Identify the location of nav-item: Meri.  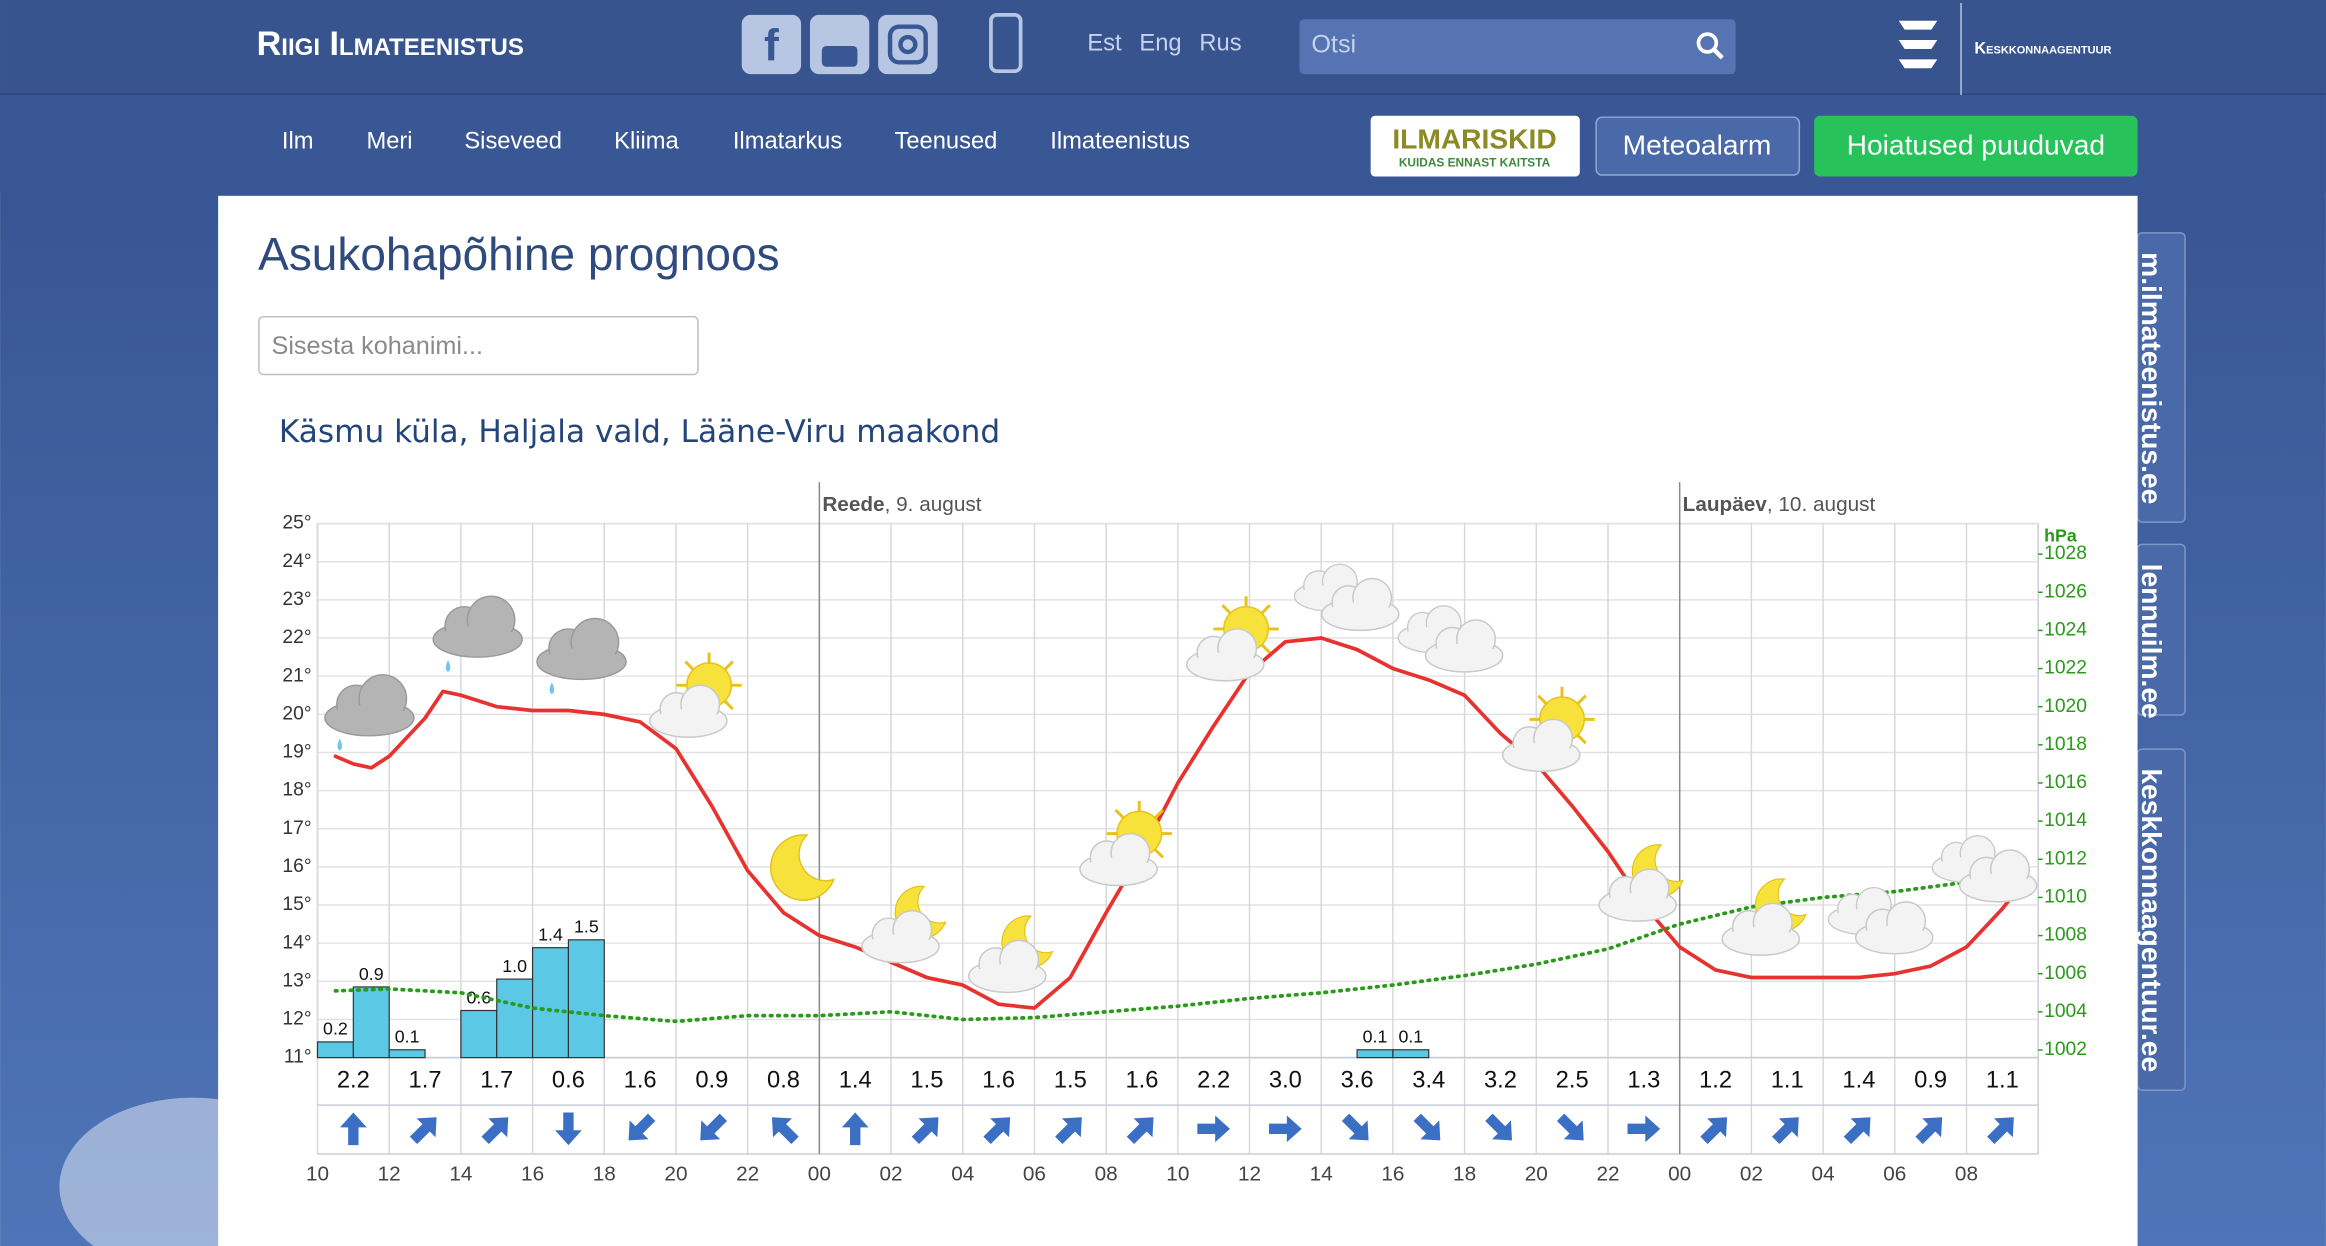
(389, 142).